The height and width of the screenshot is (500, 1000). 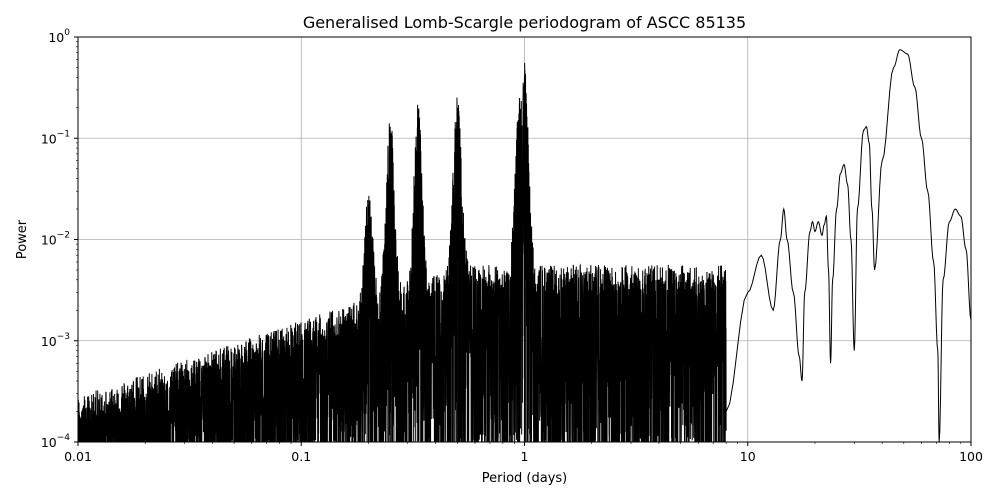 I want to click on y-tick-label: 10⁻³, so click(x=55, y=340).